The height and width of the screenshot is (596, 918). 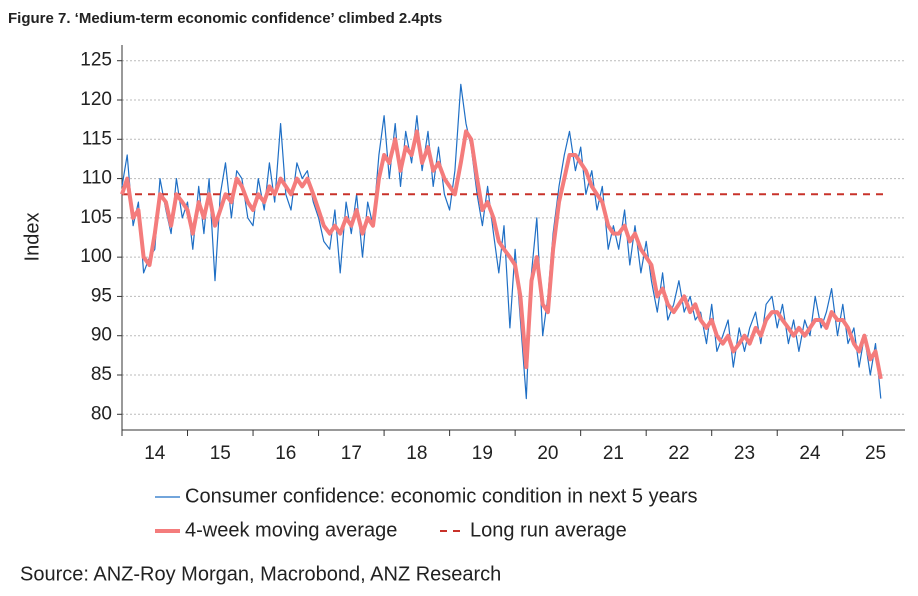 I want to click on legend-label: Long run average, so click(x=548, y=530).